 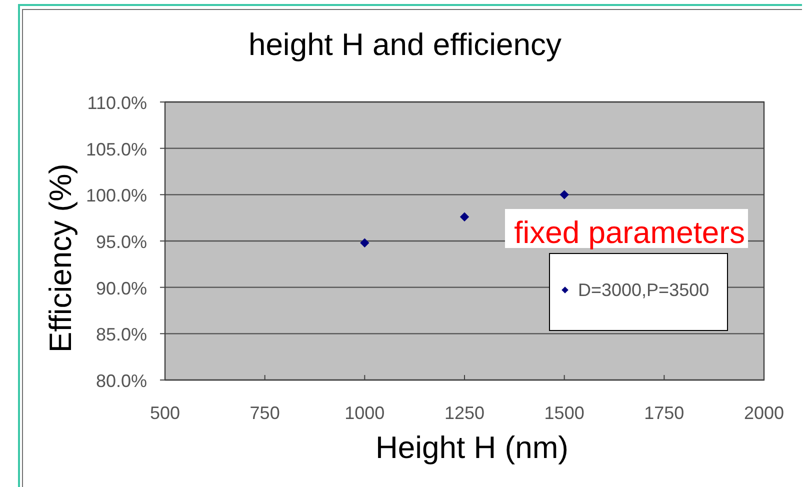 I want to click on y-tick-label: 85.0%, so click(x=121, y=334).